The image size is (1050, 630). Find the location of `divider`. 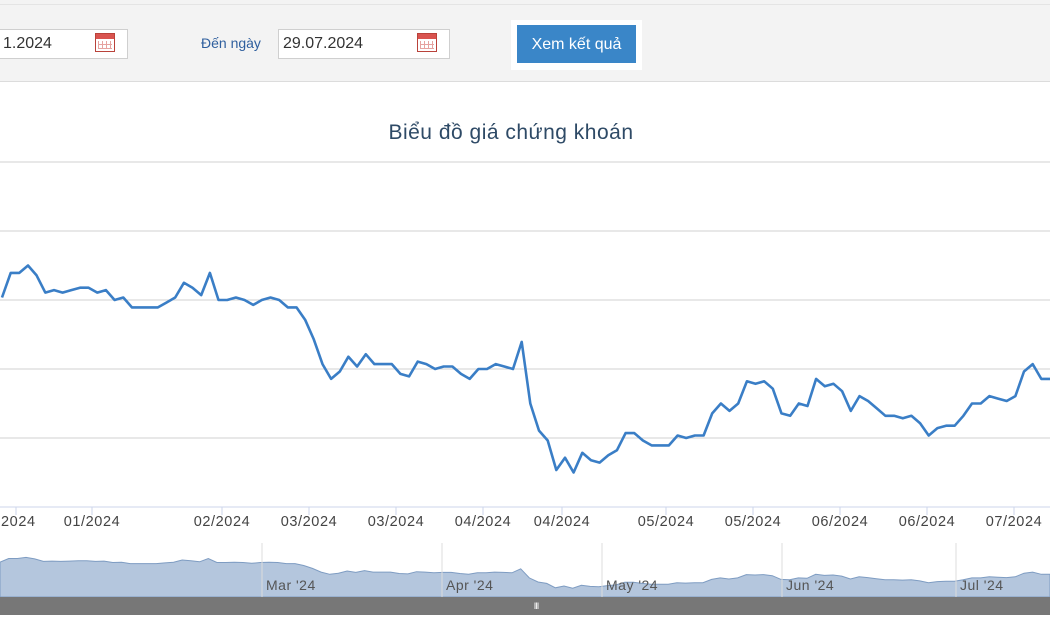

divider is located at coordinates (525, 4).